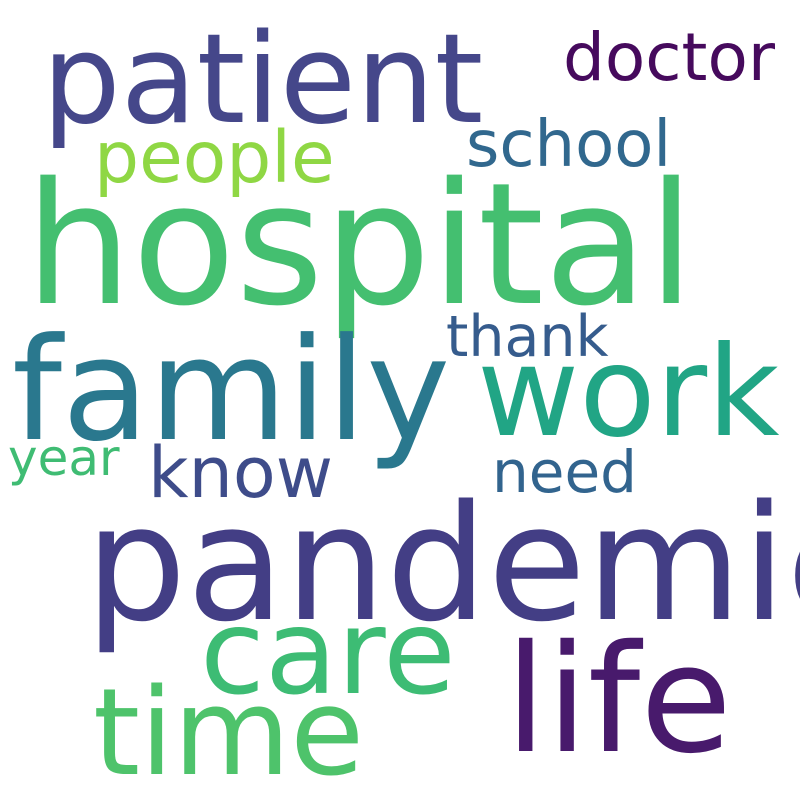 This screenshot has width=800, height=800. I want to click on word-life: life, so click(618, 700).